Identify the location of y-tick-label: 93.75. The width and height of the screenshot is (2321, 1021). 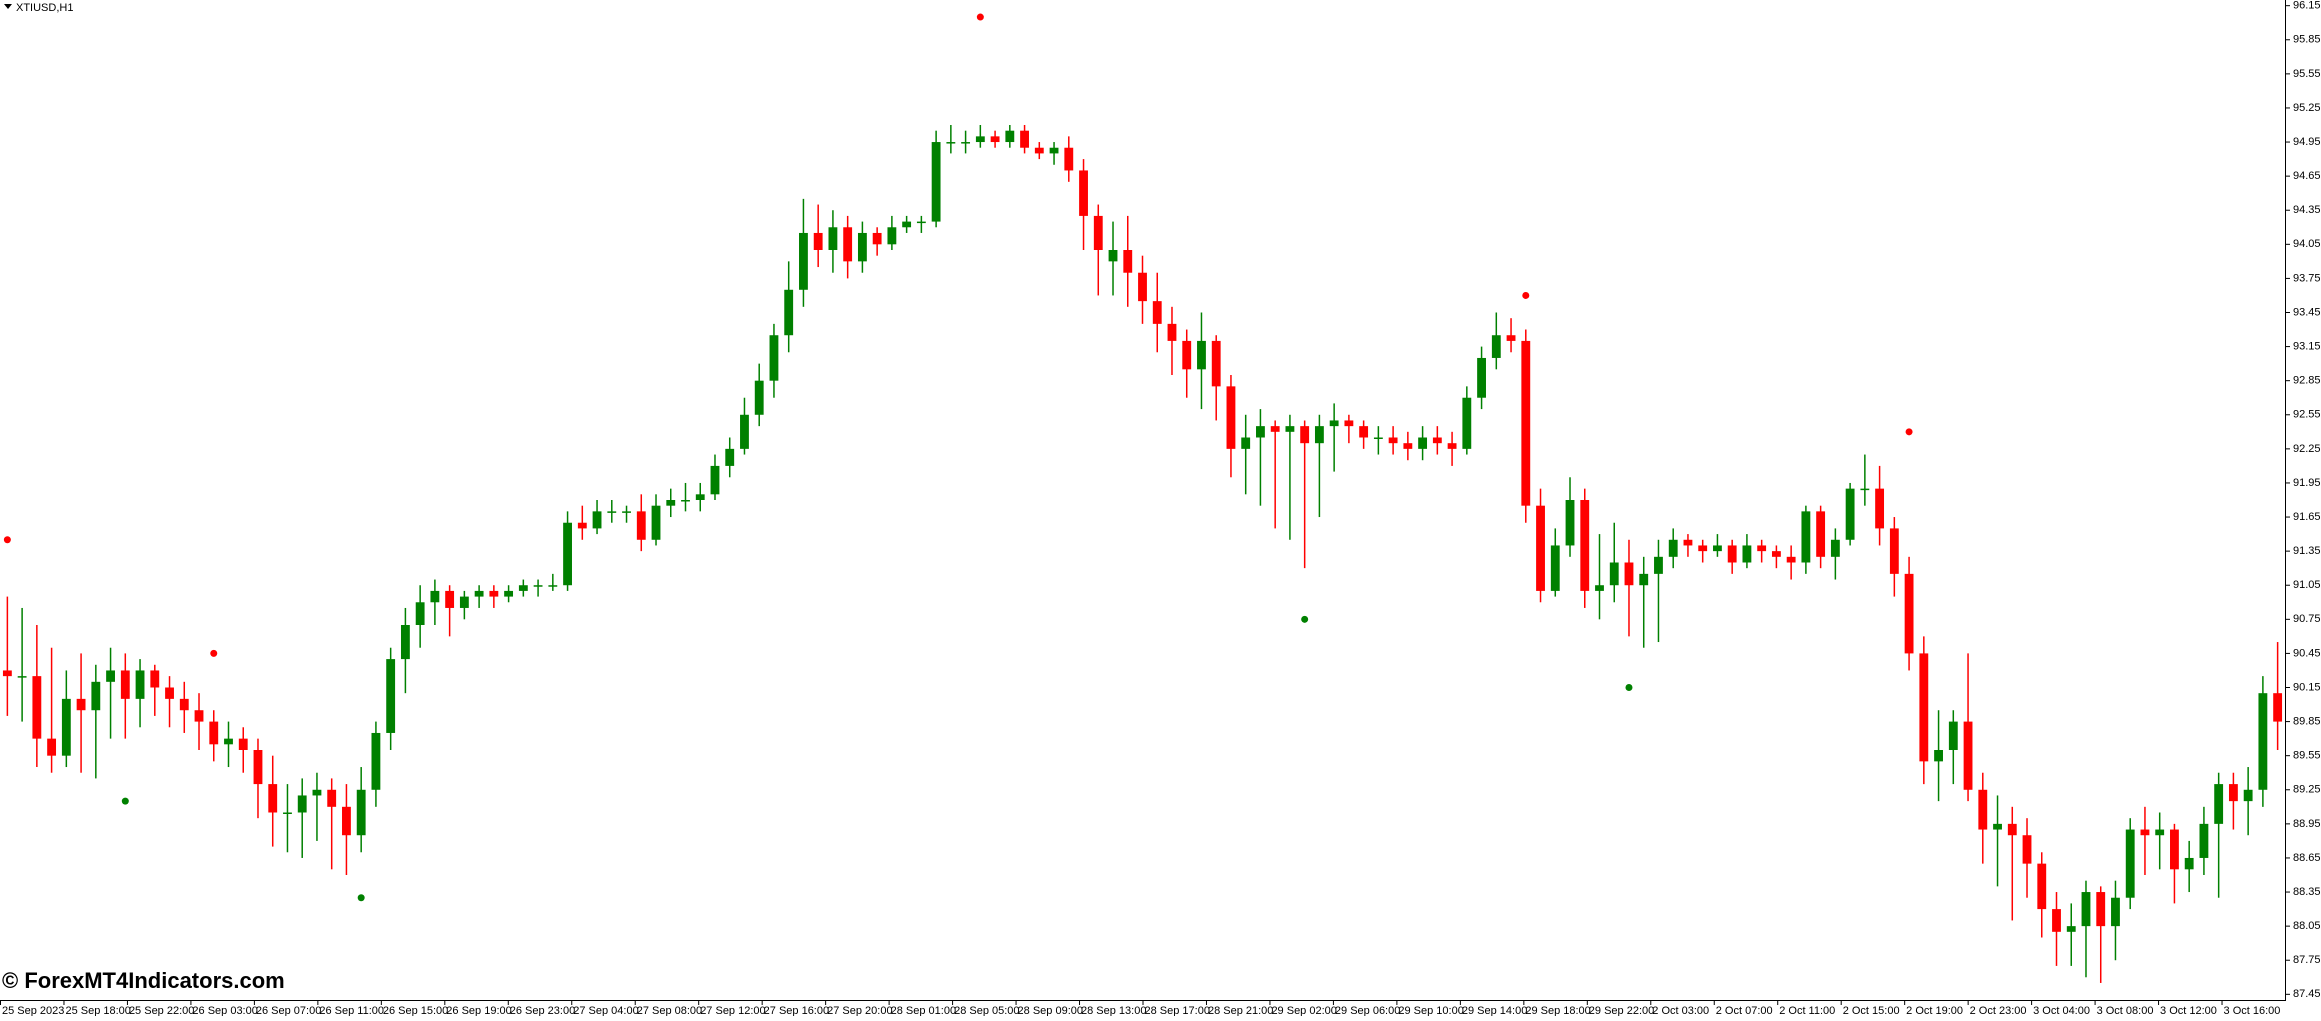
(2307, 278).